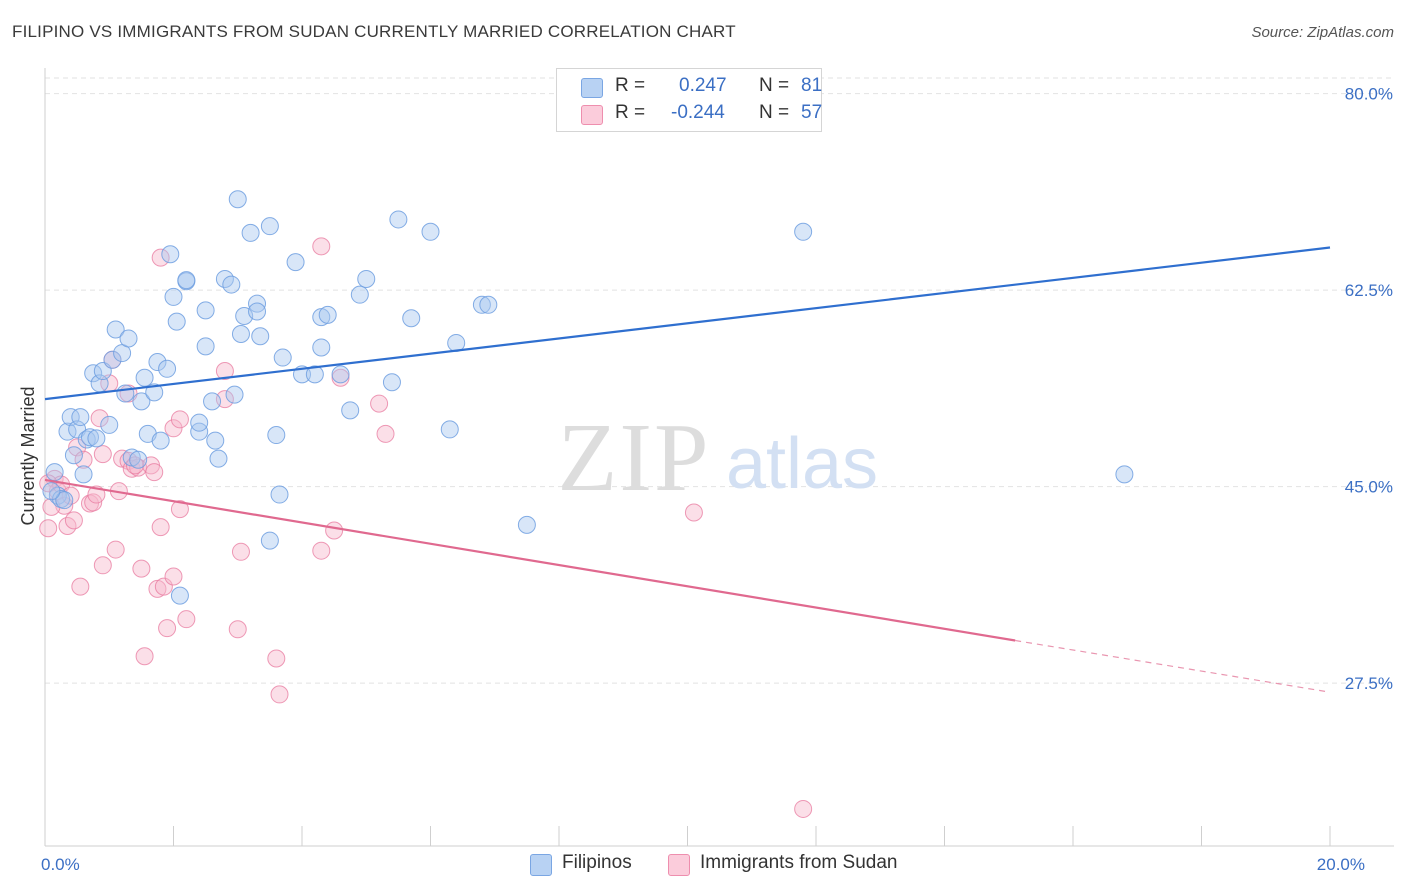  I want to click on sudan-trend-line-extrapolated, so click(1173, 666).